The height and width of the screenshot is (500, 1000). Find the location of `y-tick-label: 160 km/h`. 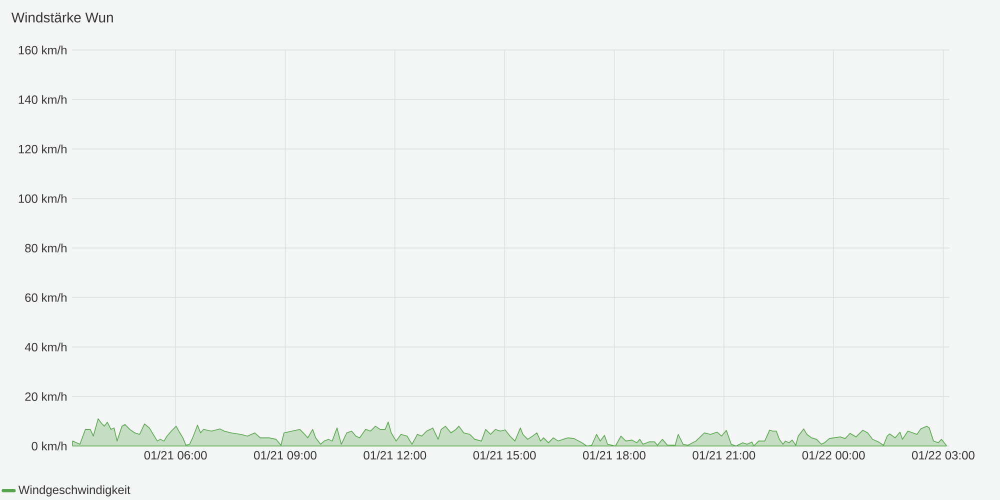

y-tick-label: 160 km/h is located at coordinates (42, 50).